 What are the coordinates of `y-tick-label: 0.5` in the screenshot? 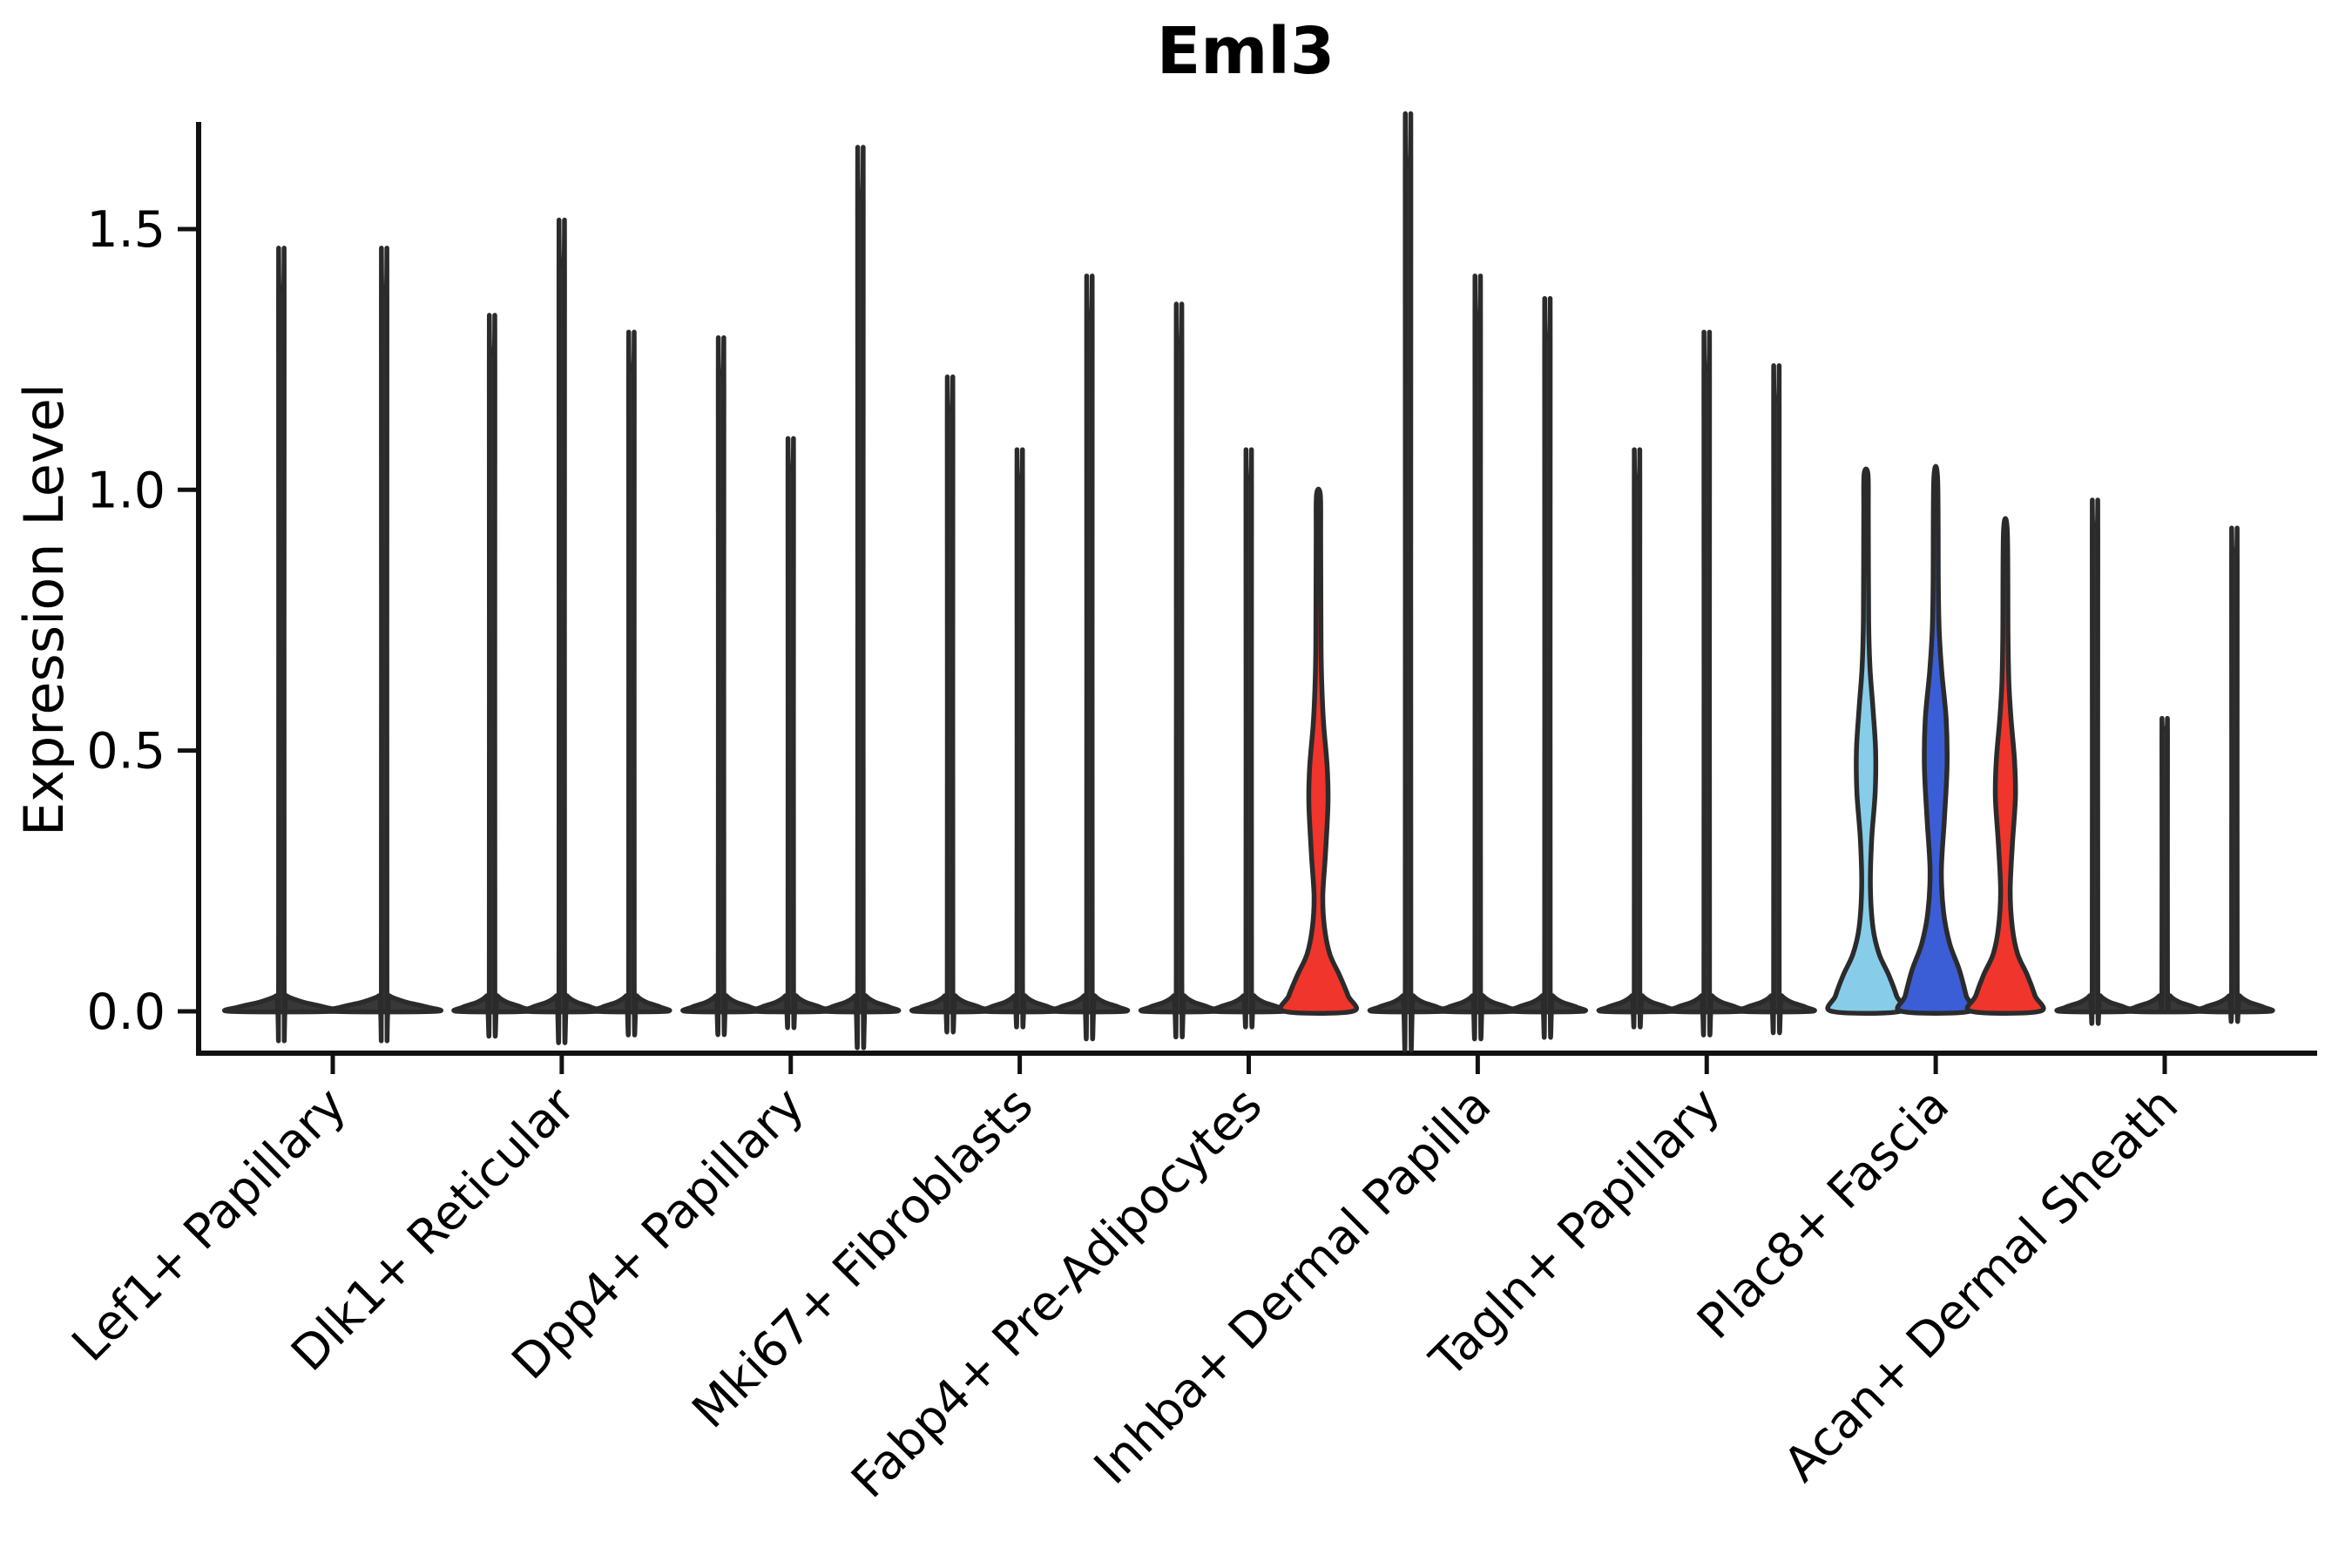 It's located at (126, 752).